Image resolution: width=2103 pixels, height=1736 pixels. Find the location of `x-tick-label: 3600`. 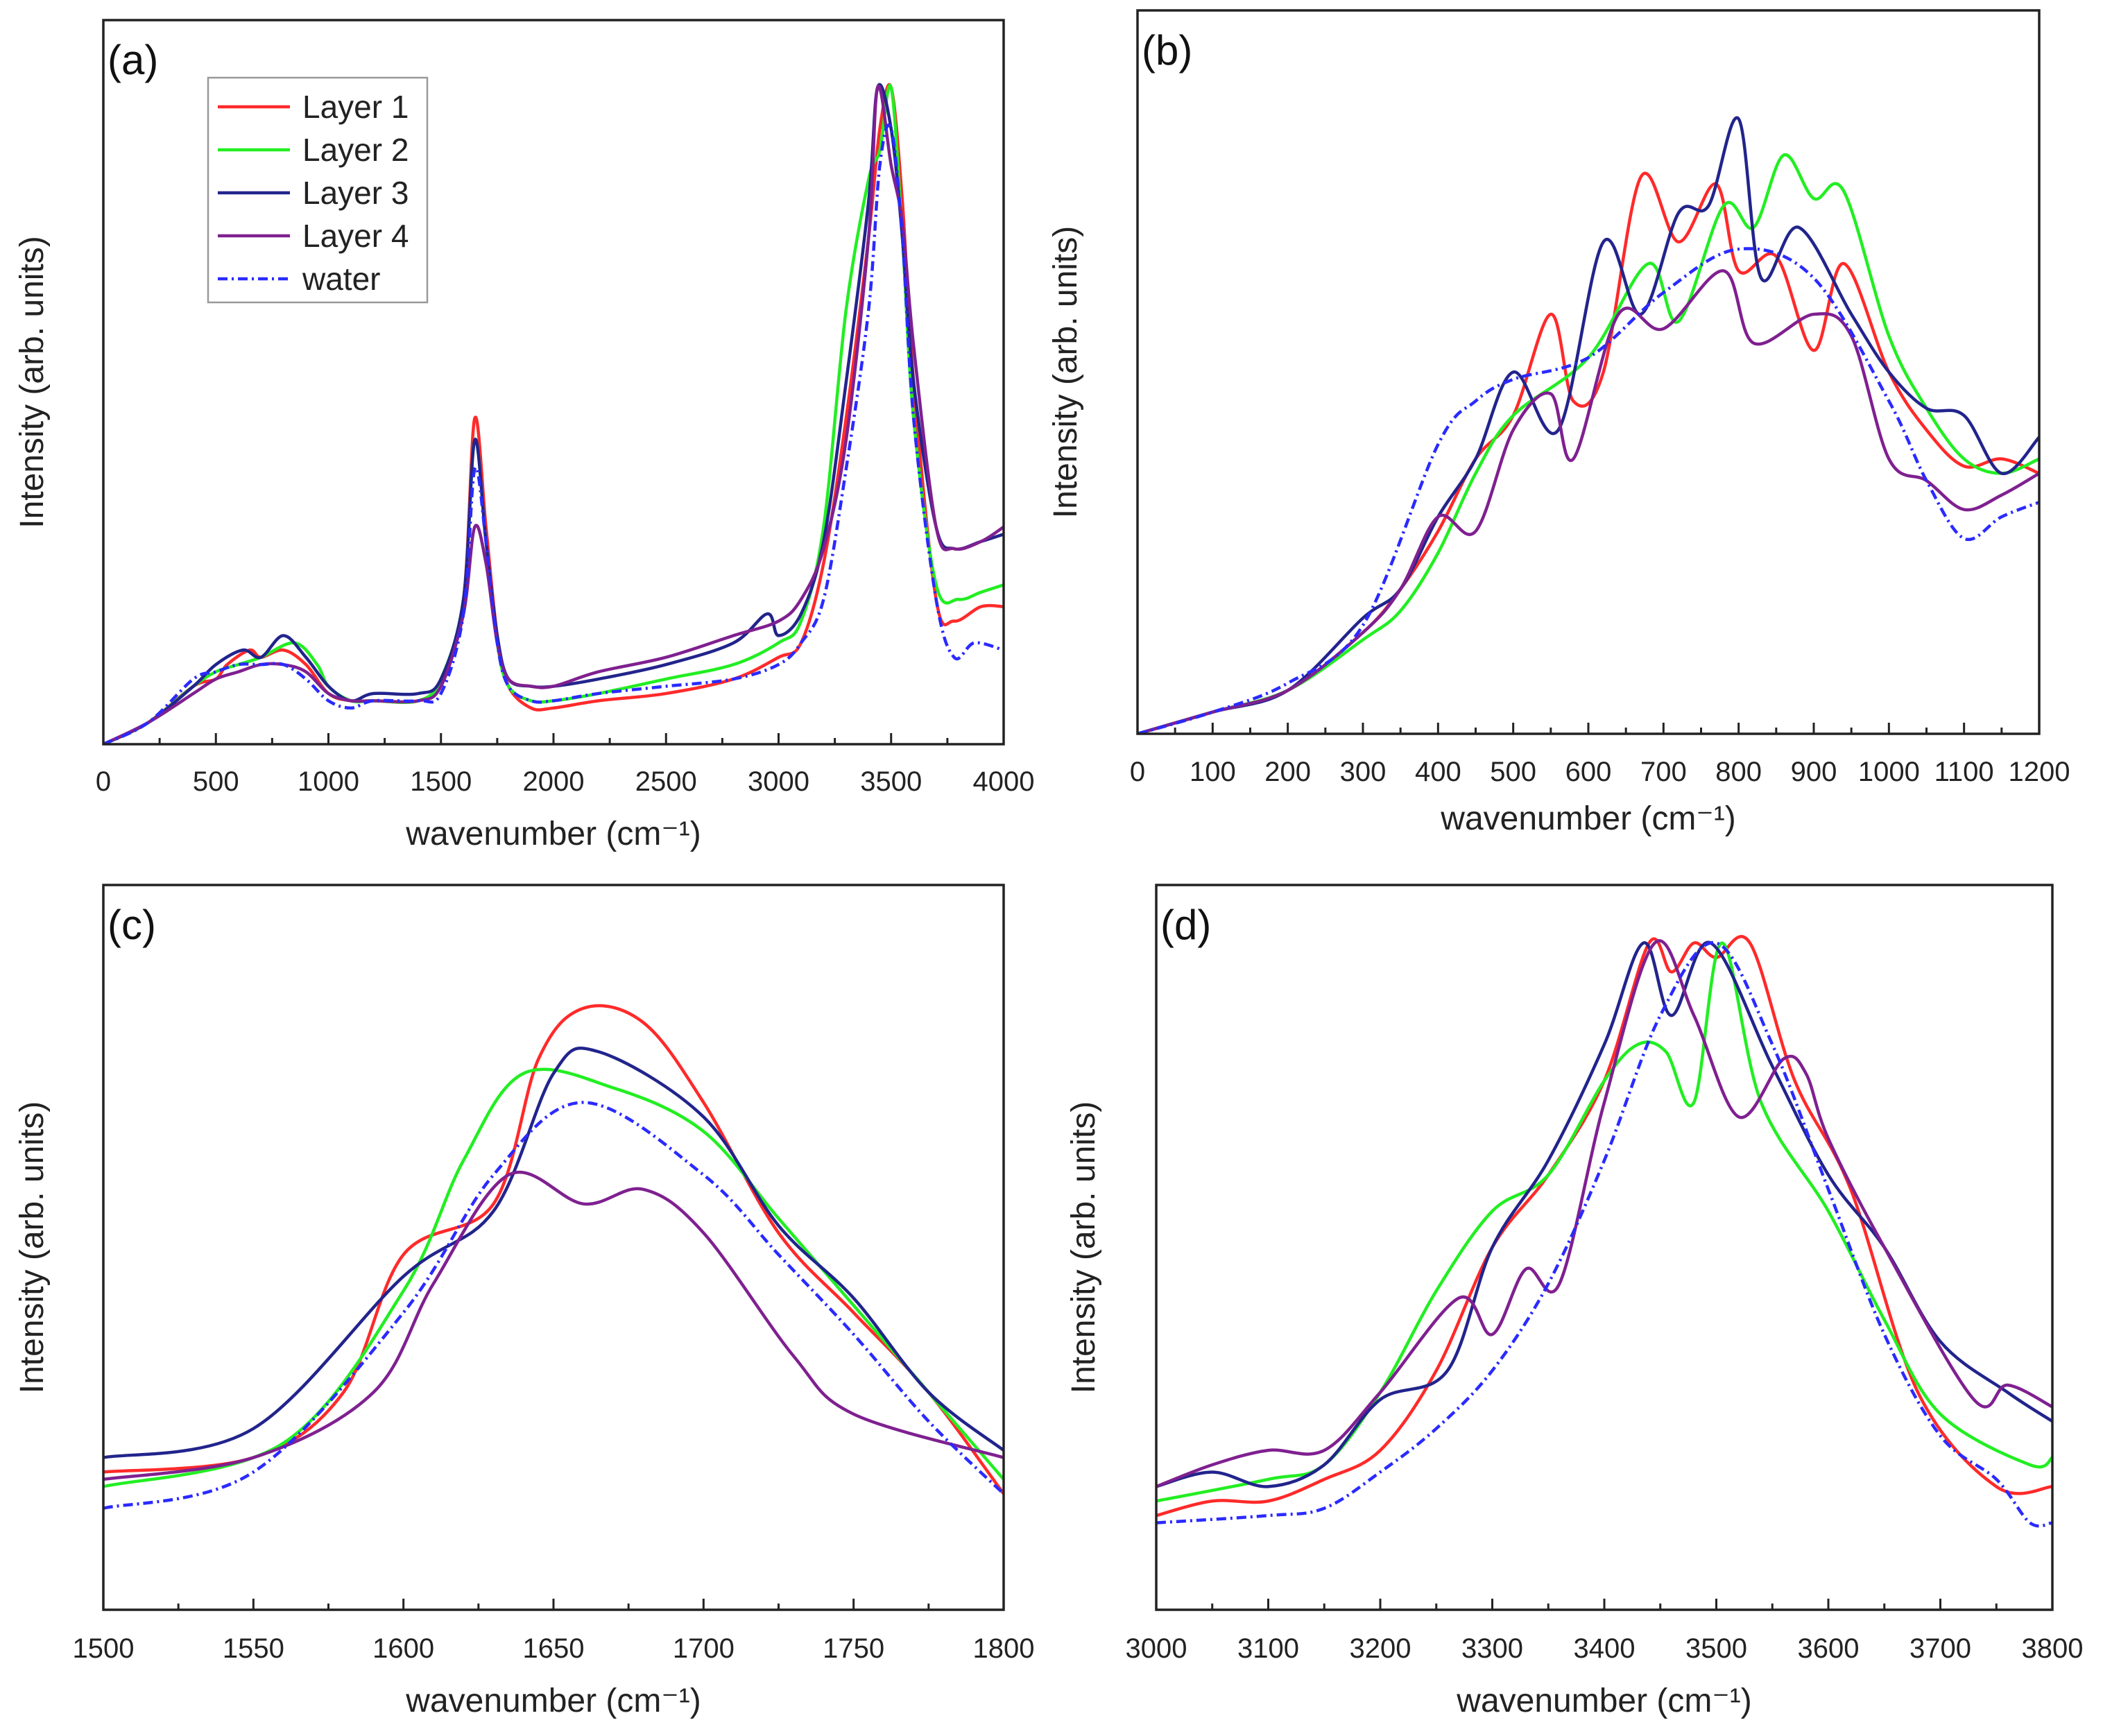

x-tick-label: 3600 is located at coordinates (1829, 1648).